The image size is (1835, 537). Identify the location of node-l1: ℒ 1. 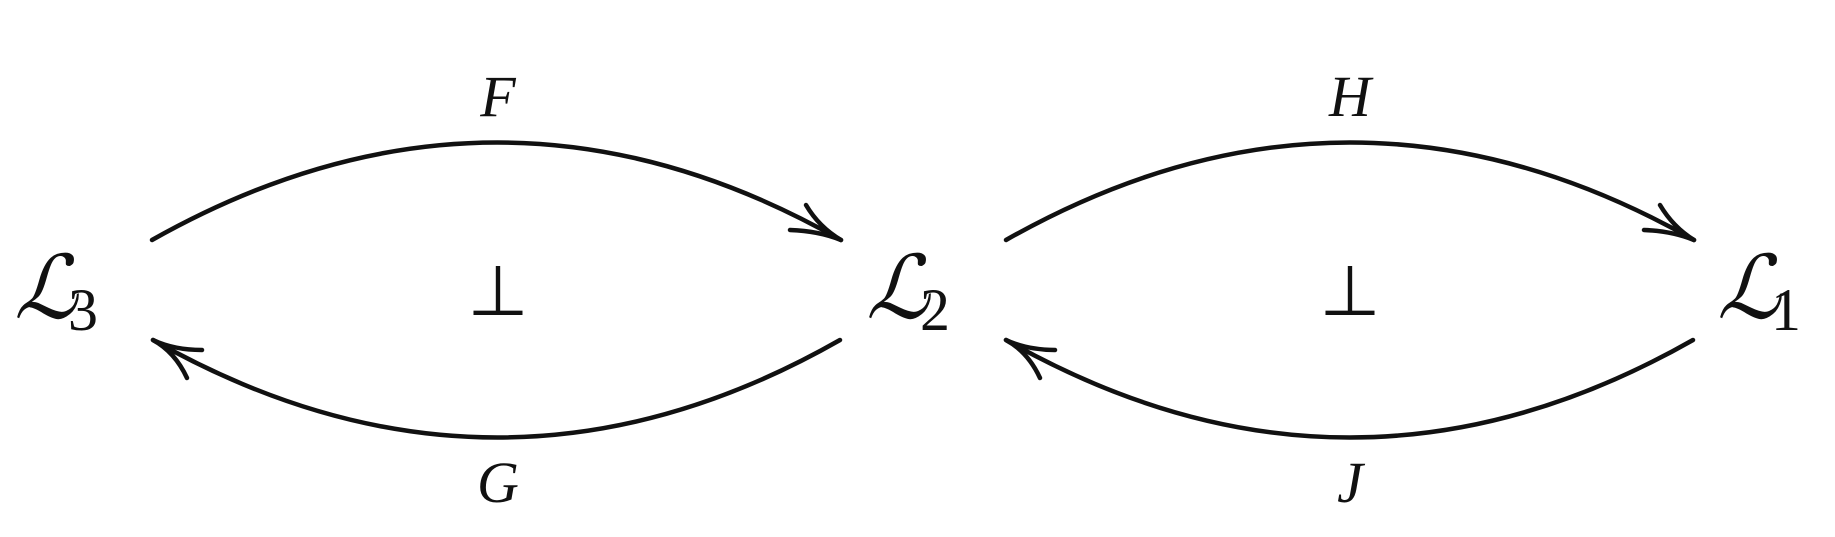
(1759, 289).